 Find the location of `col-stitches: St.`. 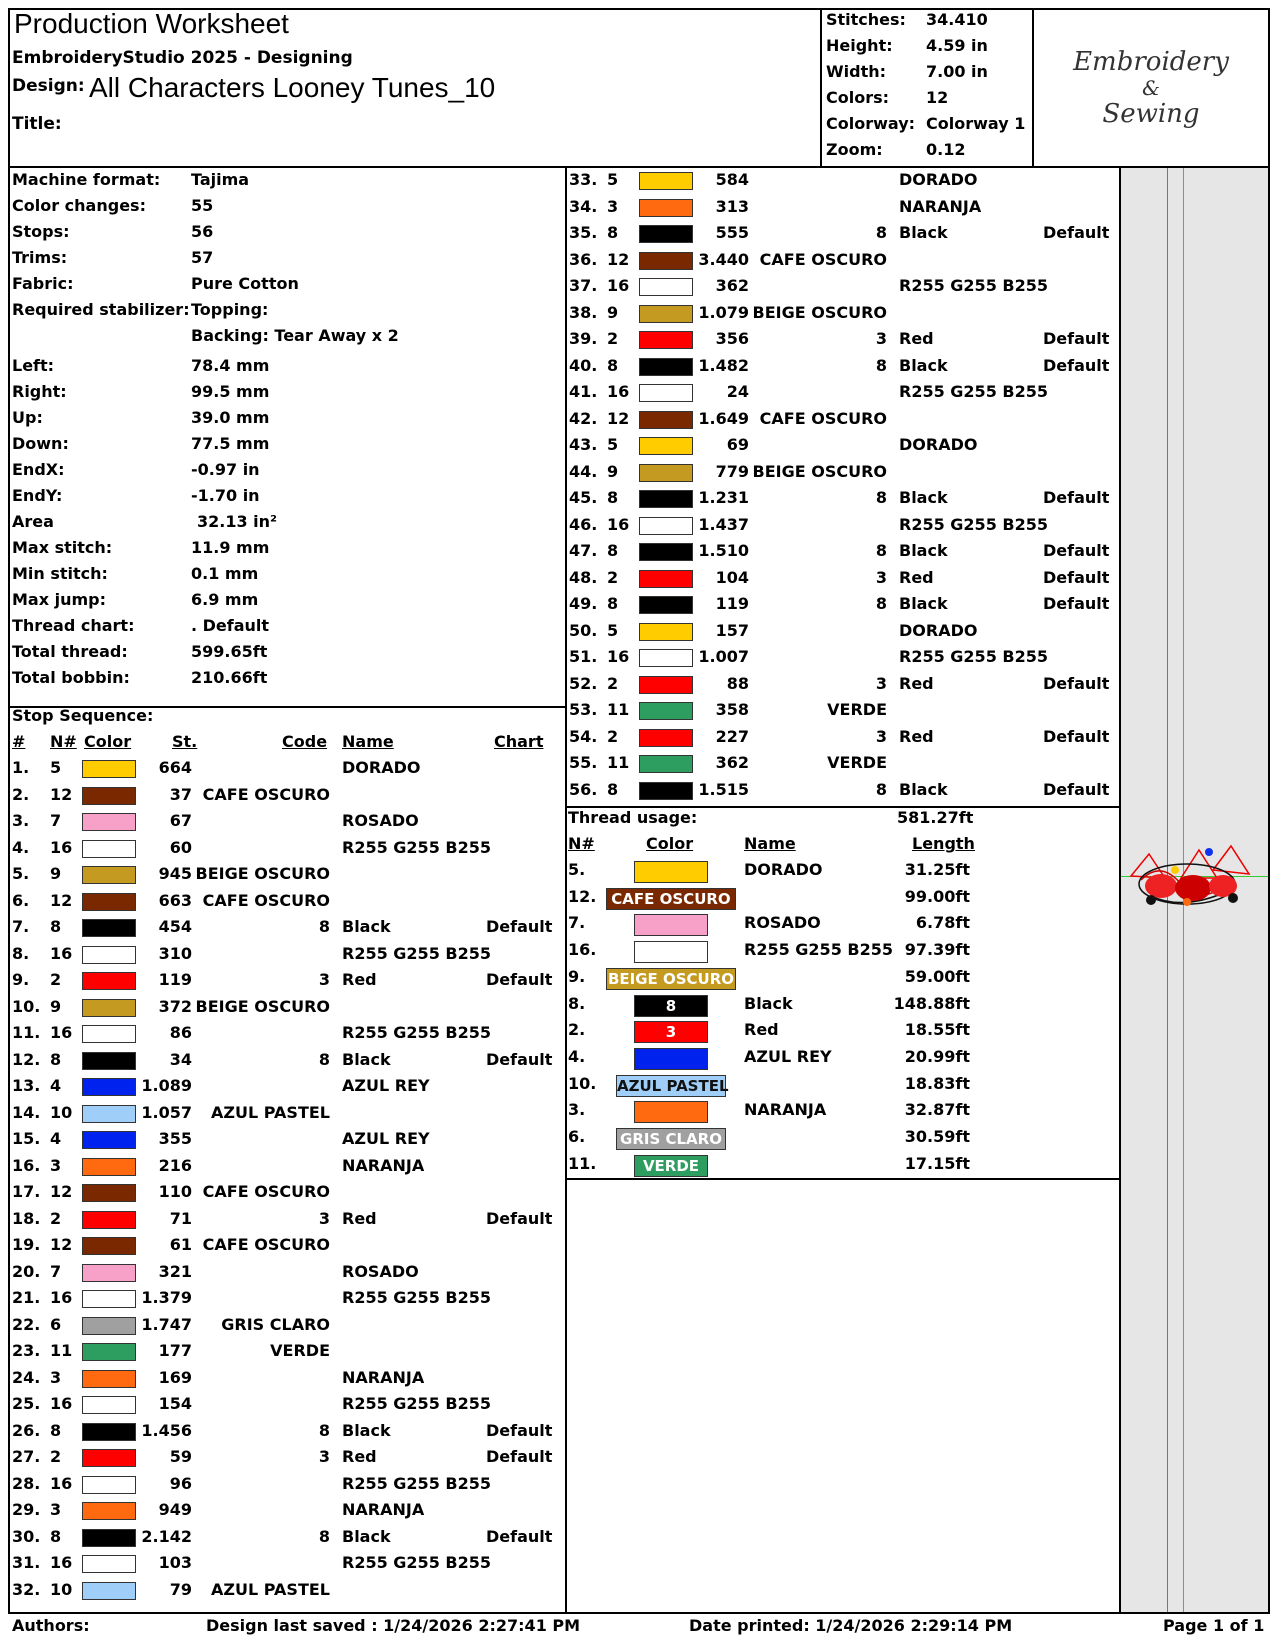

col-stitches: St. is located at coordinates (185, 741).